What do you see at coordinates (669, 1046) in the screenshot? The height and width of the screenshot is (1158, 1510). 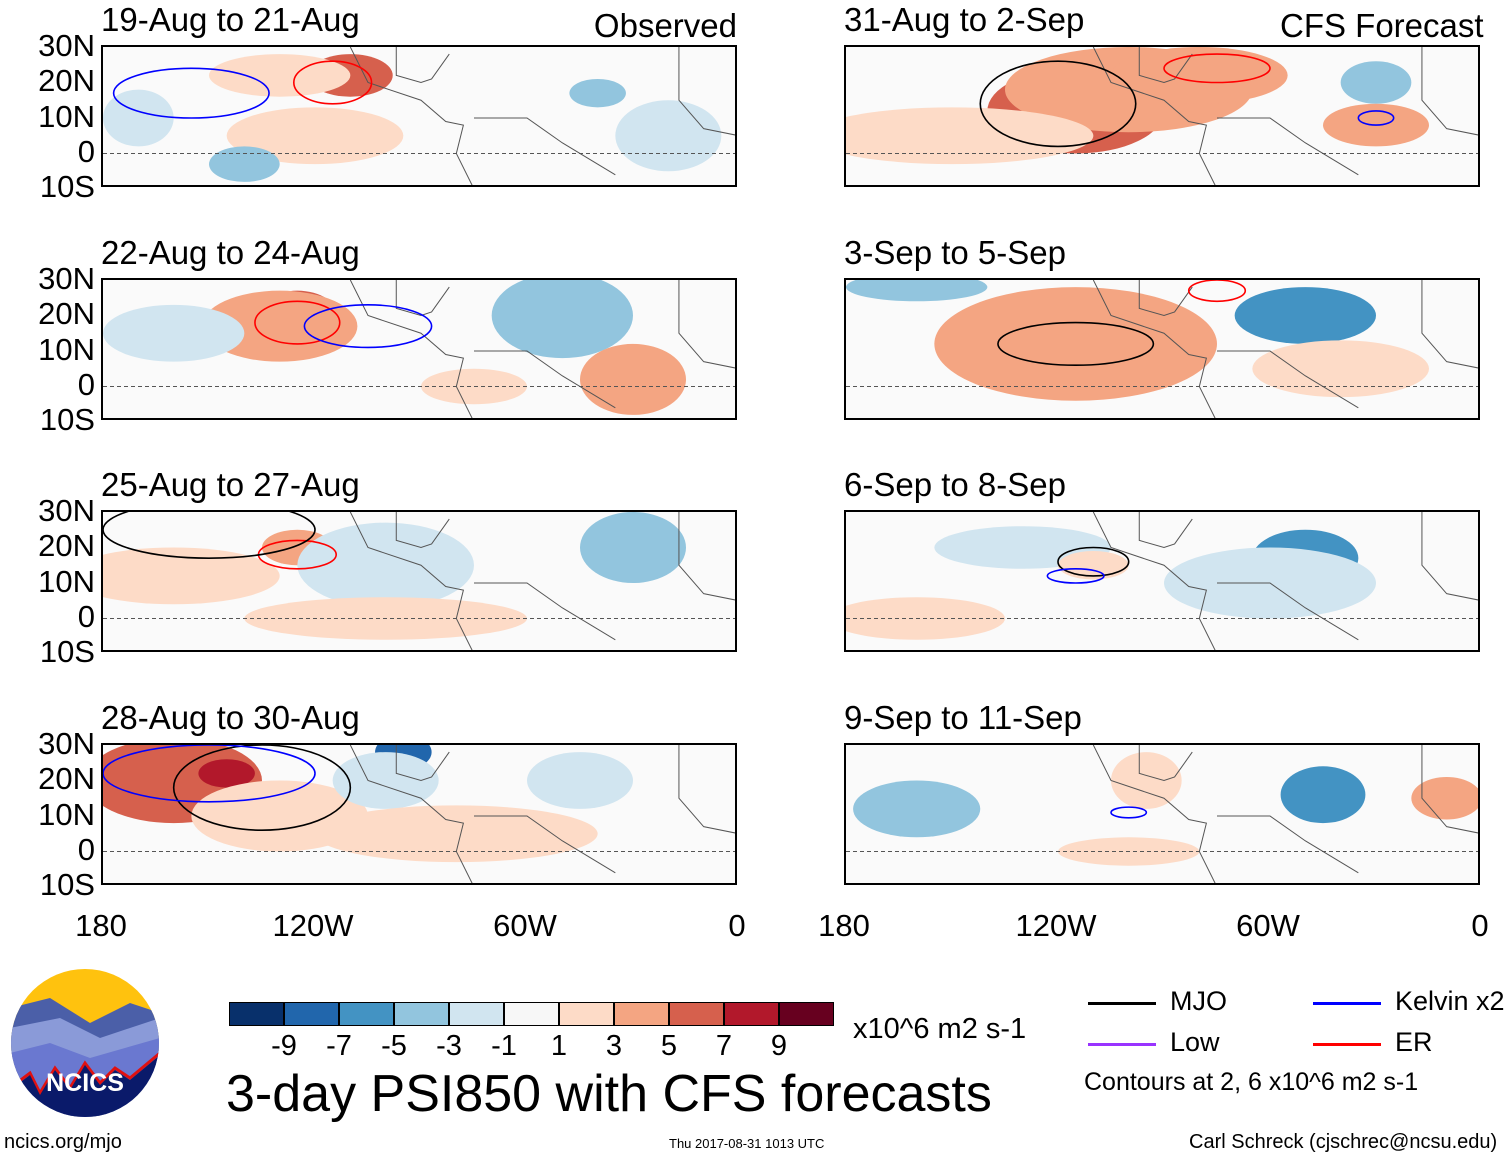 I see `colorbar-label: 5` at bounding box center [669, 1046].